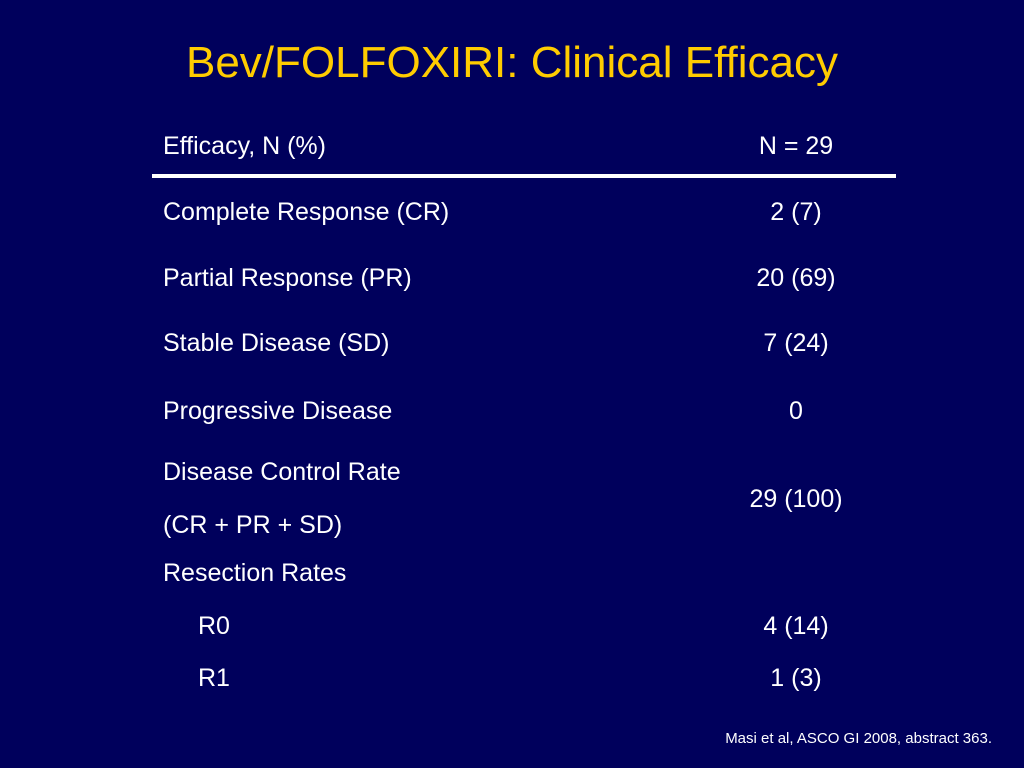 The width and height of the screenshot is (1024, 768). I want to click on citation-footnote: Masi et al, ASCO GI 2008, abstract 363., so click(858, 738).